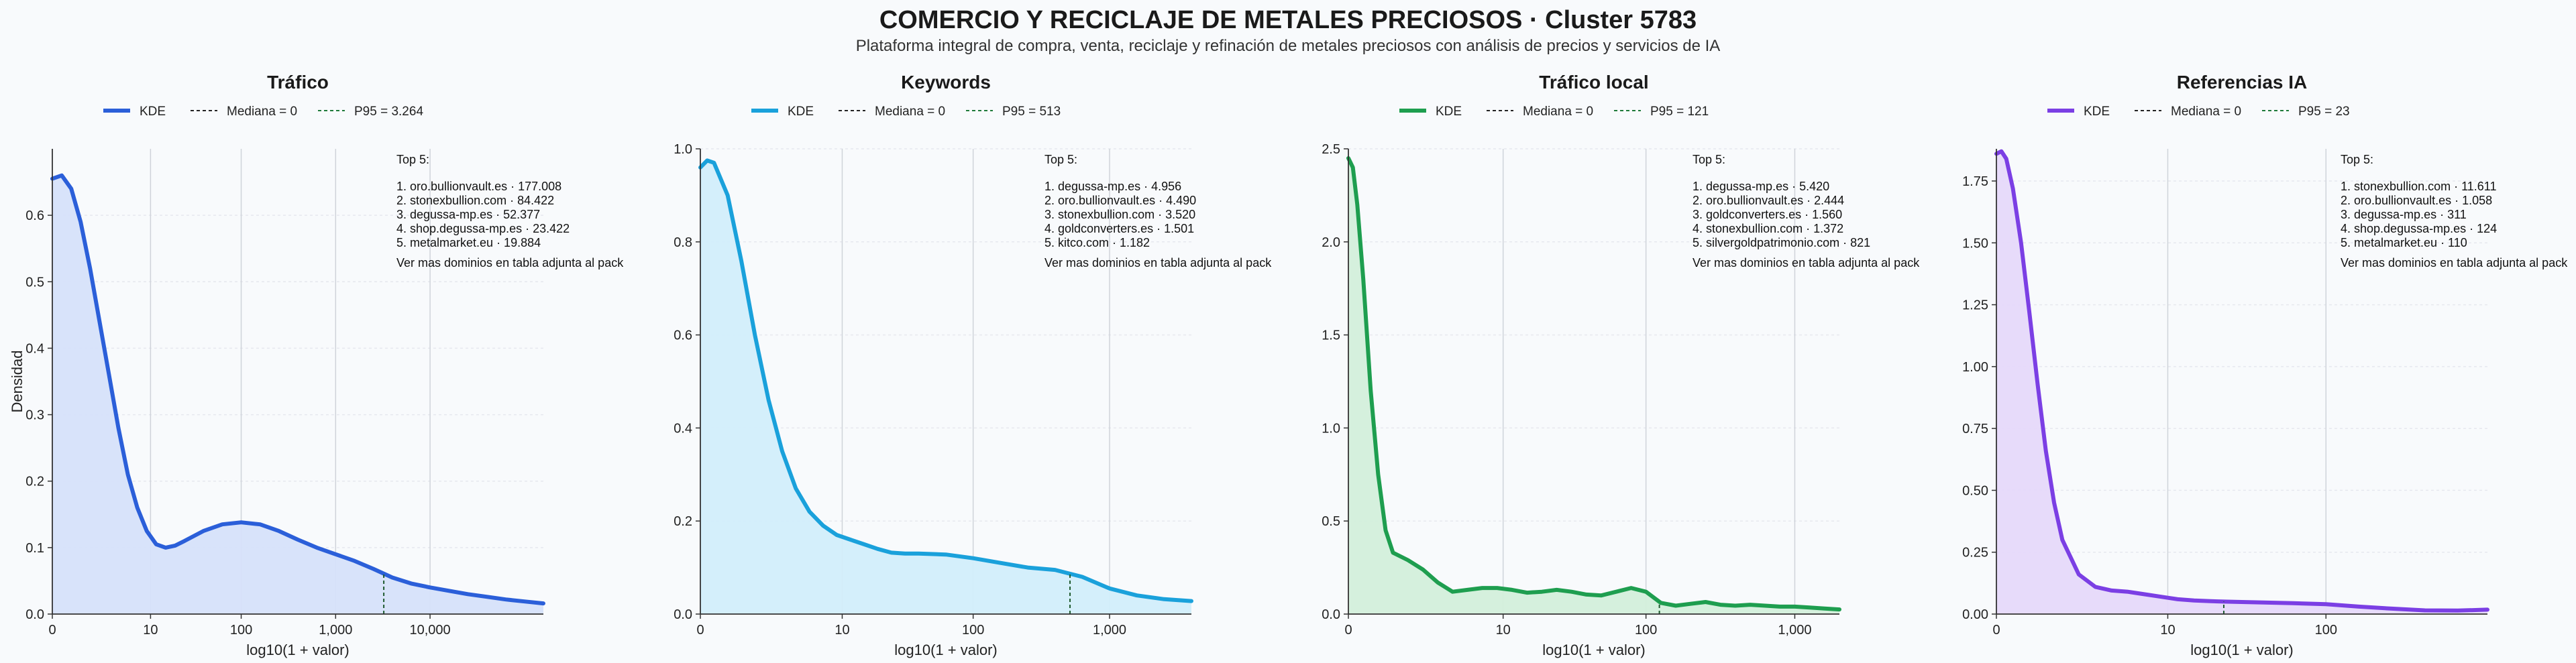  What do you see at coordinates (1975, 243) in the screenshot?
I see `y-tick-label: 1.50` at bounding box center [1975, 243].